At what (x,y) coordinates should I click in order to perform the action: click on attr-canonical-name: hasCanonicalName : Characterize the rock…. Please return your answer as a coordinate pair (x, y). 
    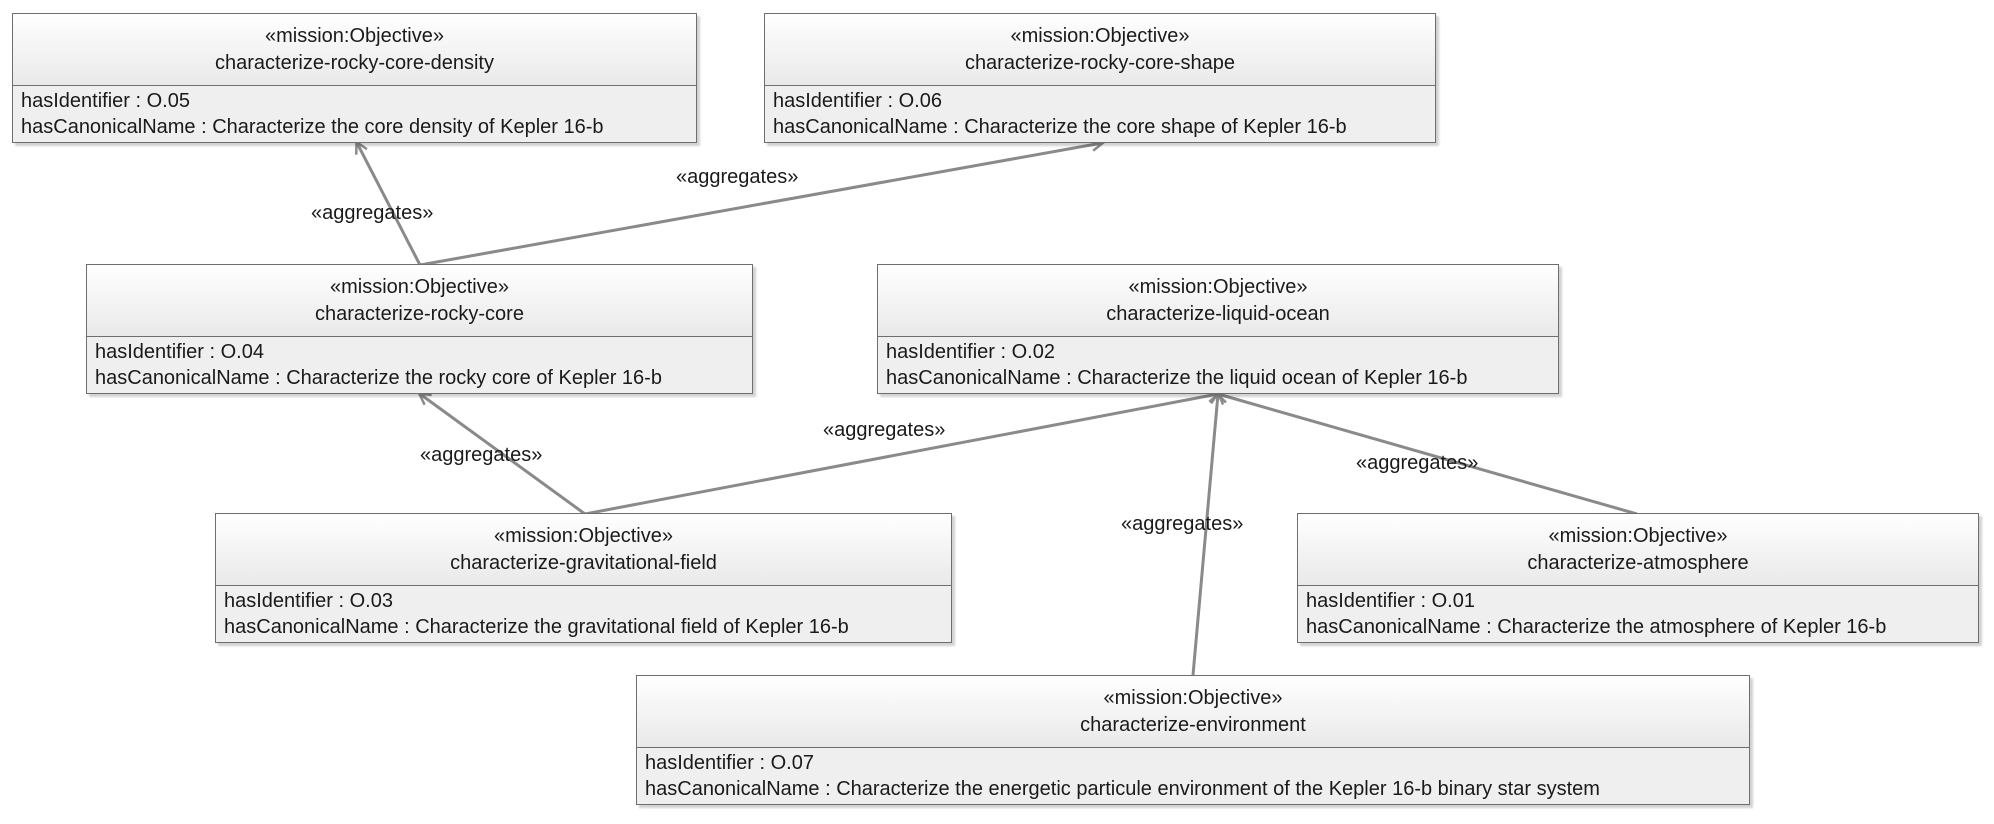
    Looking at the image, I should click on (419, 378).